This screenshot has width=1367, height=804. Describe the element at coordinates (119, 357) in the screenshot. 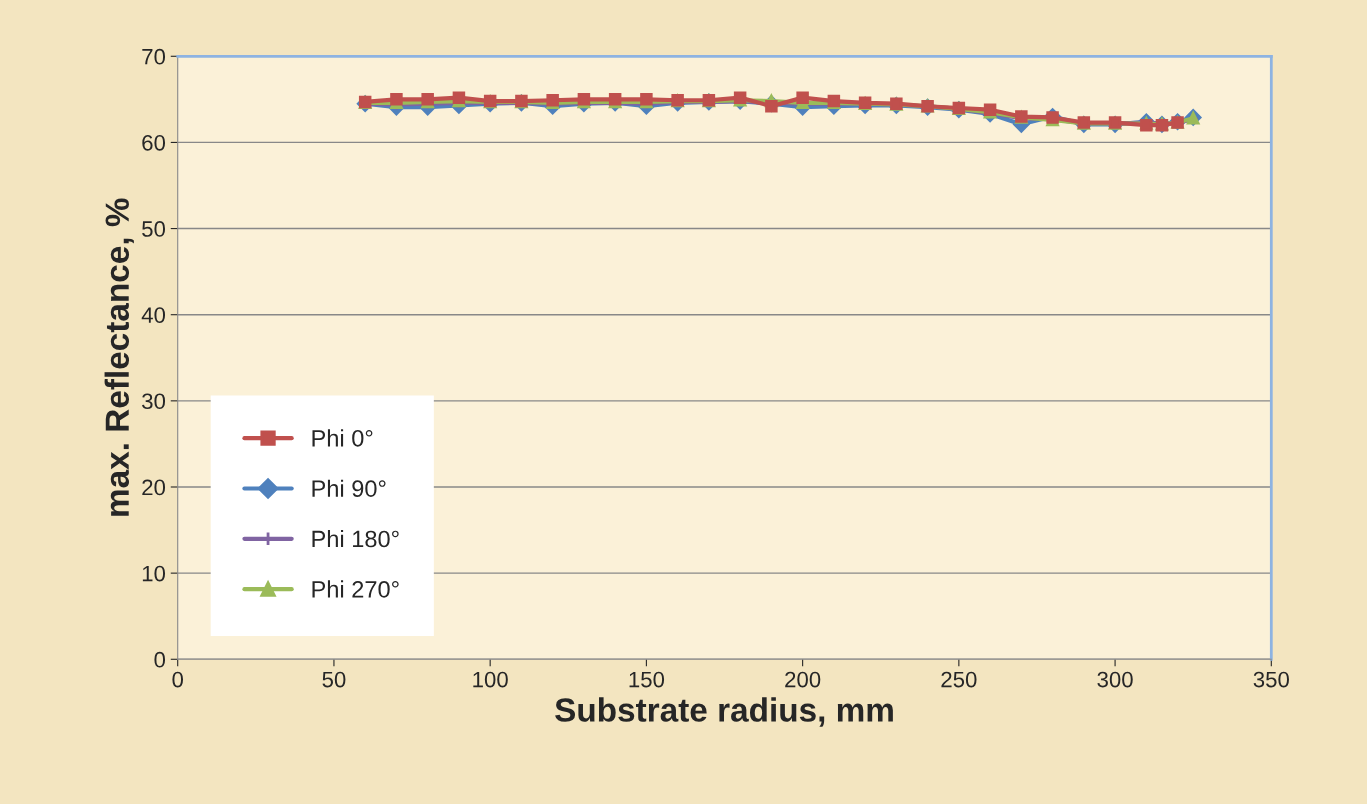

I see `y-axis-title: max. Reflectance, %` at that location.